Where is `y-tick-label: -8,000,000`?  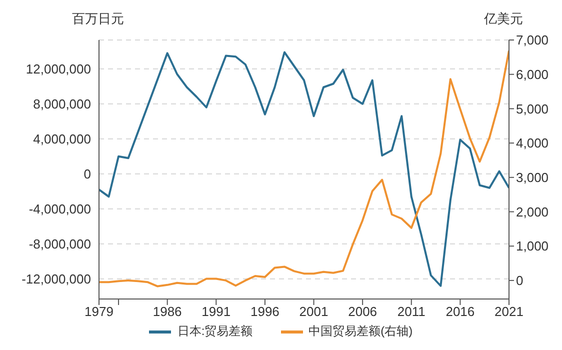
y-tick-label: -8,000,000 is located at coordinates (59, 244).